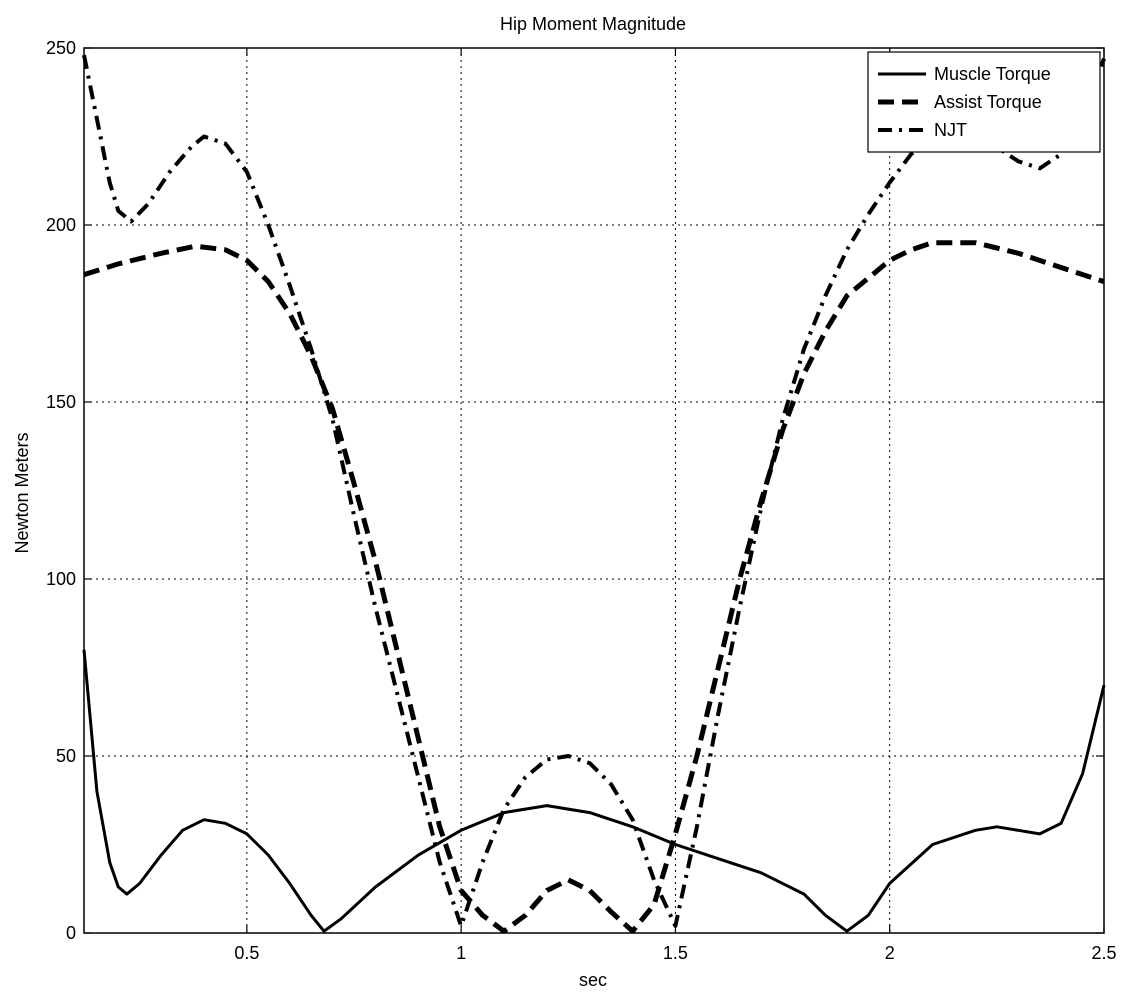 This screenshot has height=994, width=1127. What do you see at coordinates (61, 225) in the screenshot?
I see `y-tick-label: 200` at bounding box center [61, 225].